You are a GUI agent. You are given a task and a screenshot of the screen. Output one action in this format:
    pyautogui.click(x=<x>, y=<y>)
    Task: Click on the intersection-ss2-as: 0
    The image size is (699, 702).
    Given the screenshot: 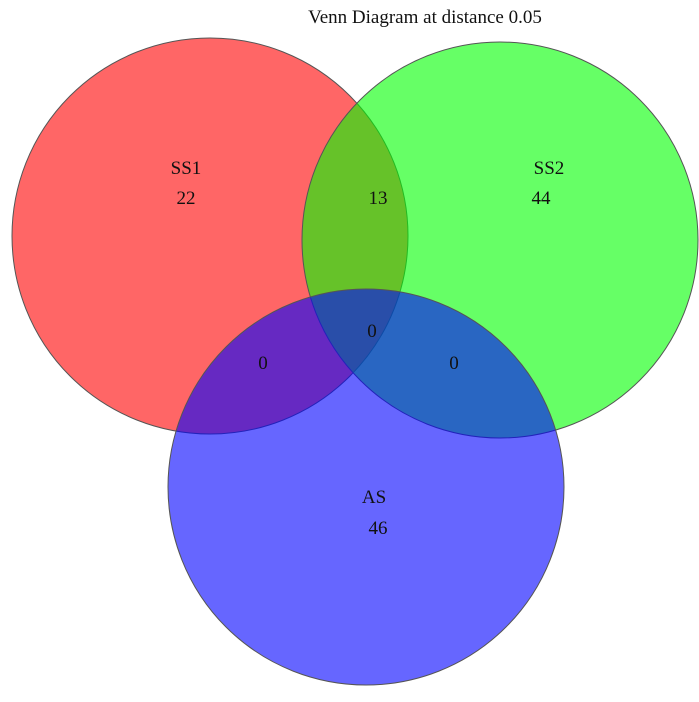 What is the action you would take?
    pyautogui.click(x=454, y=363)
    